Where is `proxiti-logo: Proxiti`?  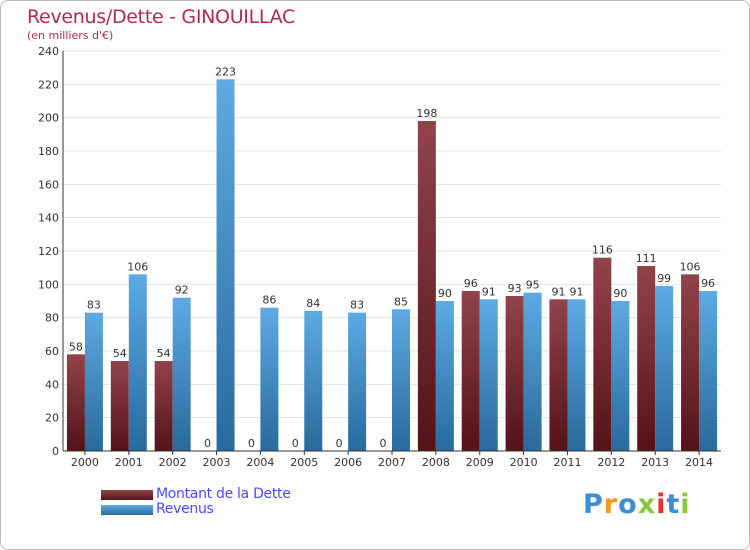 proxiti-logo: Proxiti is located at coordinates (637, 504).